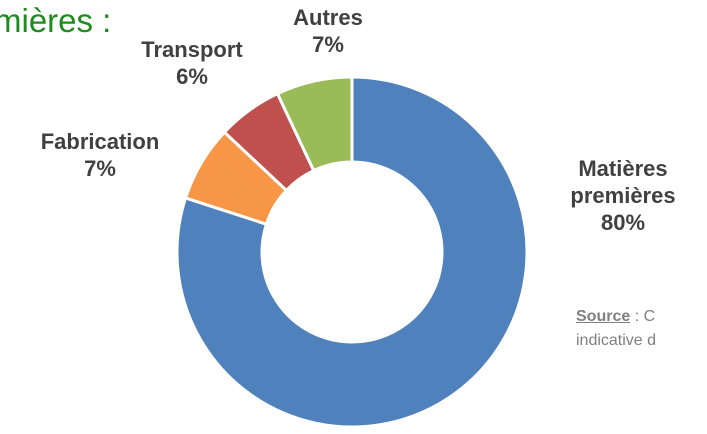 Image resolution: width=707 pixels, height=434 pixels. What do you see at coordinates (100, 155) in the screenshot?
I see `data-label: Fabrication 7%` at bounding box center [100, 155].